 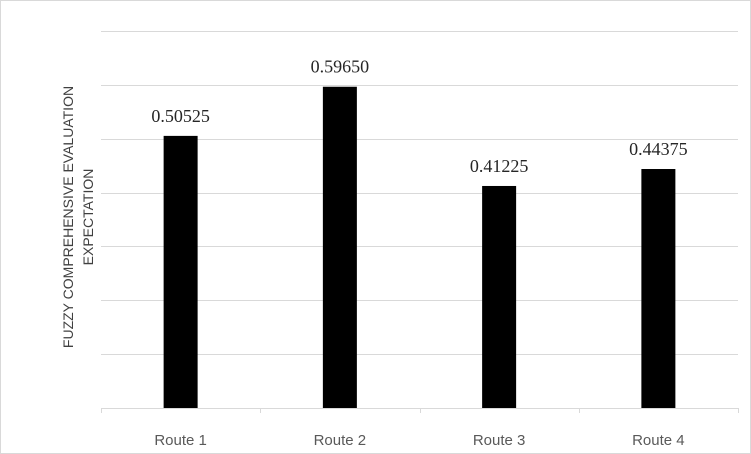 I want to click on x-tick-label-4: Route 4, so click(x=658, y=440).